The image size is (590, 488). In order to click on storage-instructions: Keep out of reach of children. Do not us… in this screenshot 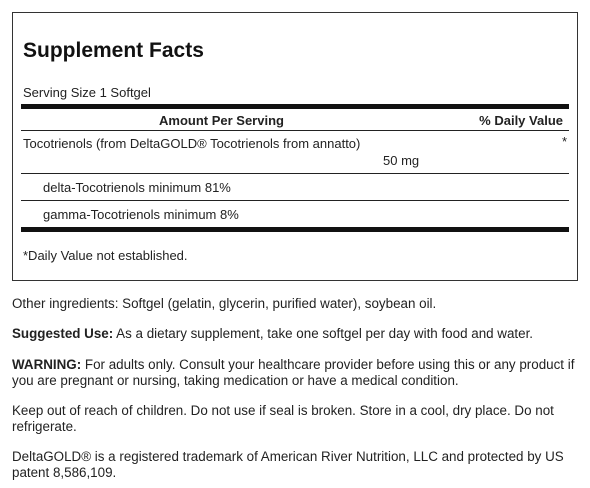, I will do `click(283, 418)`.